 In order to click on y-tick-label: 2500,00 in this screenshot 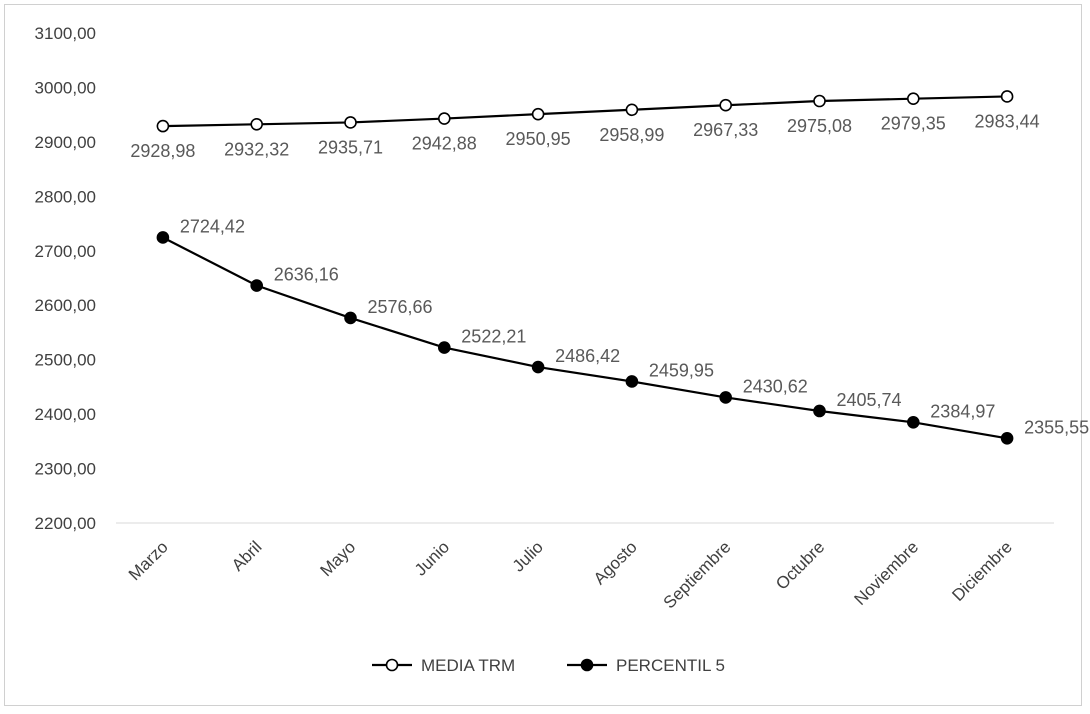, I will do `click(65, 360)`.